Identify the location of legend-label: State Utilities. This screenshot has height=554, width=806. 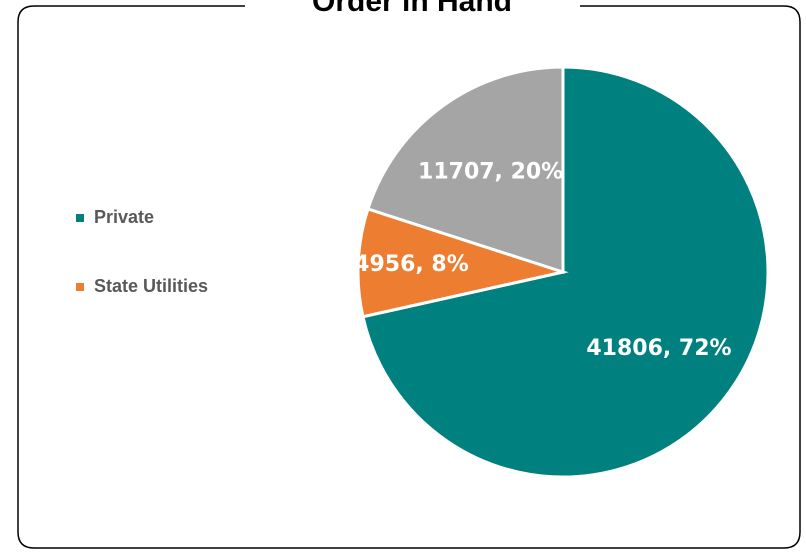
(151, 286).